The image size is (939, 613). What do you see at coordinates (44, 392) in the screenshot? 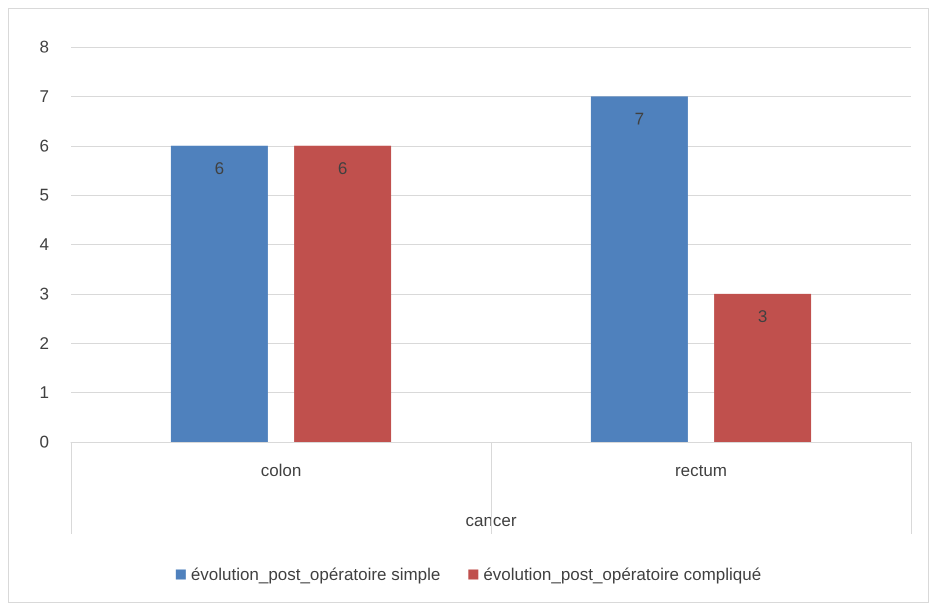
I see `y-tick-label: 1` at bounding box center [44, 392].